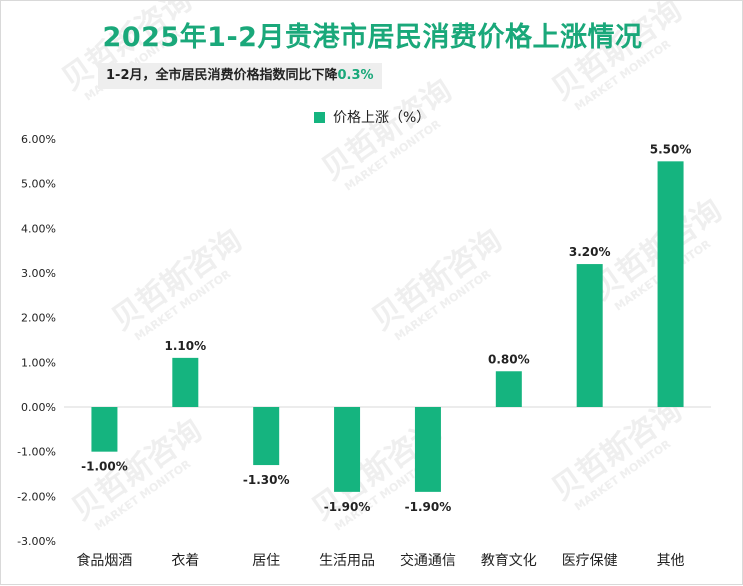  I want to click on category-label: 生活用品, so click(347, 561).